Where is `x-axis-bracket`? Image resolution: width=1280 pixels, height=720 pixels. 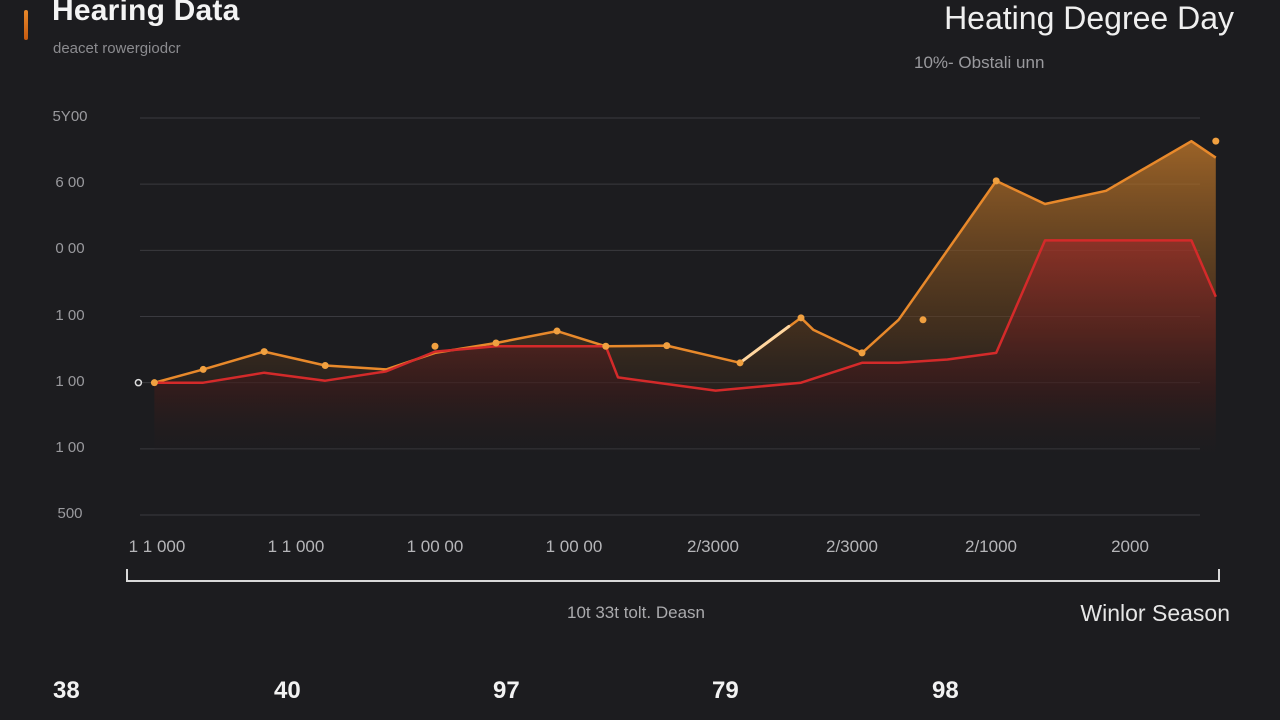 x-axis-bracket is located at coordinates (673, 575).